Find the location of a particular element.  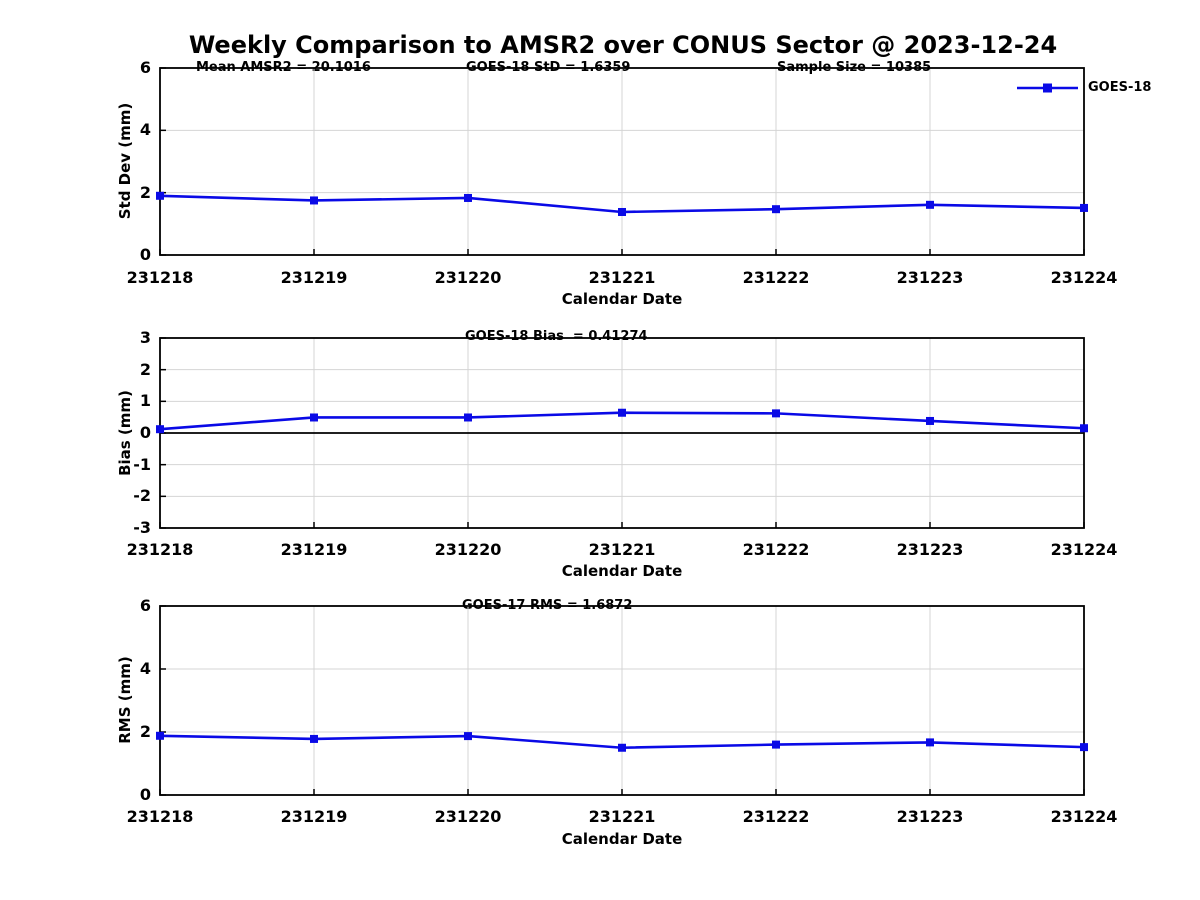

y-tick-label: 1 is located at coordinates (145, 401).